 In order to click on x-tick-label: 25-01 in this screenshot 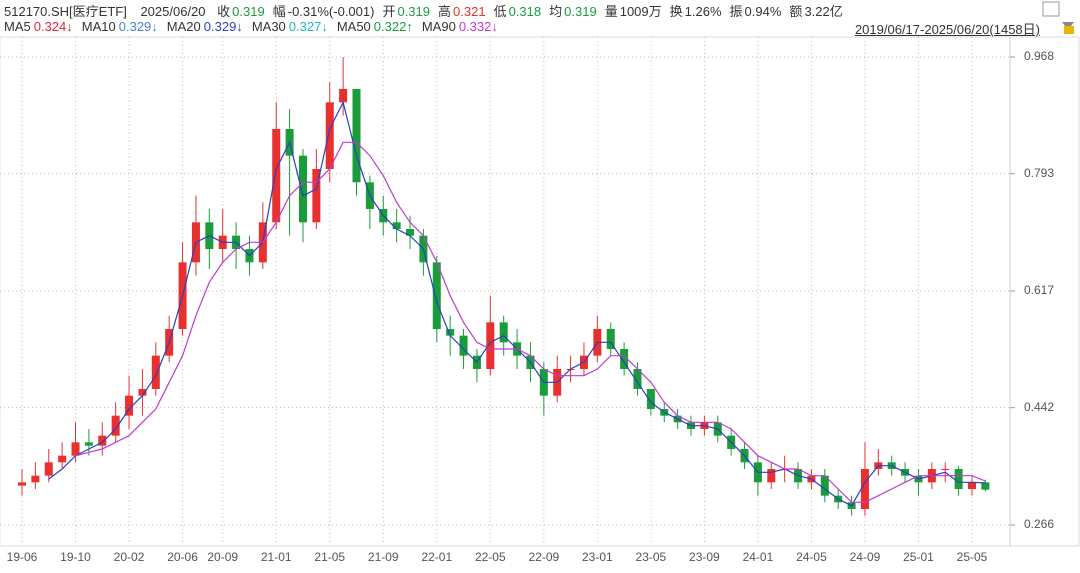, I will do `click(918, 557)`.